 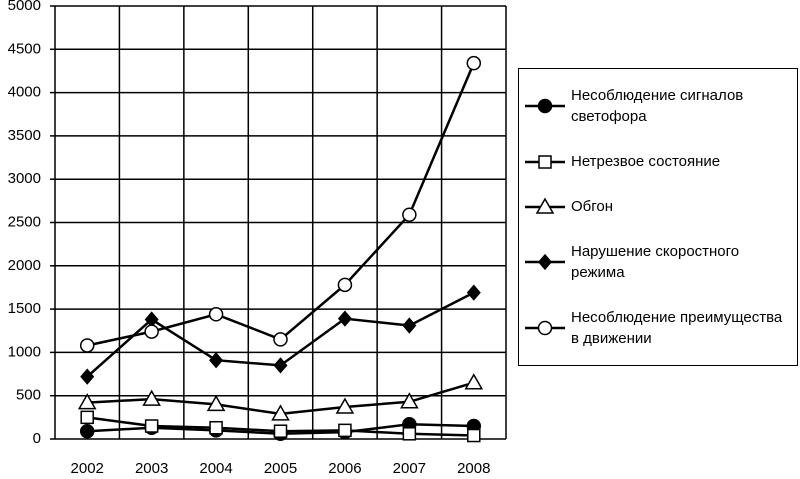 I want to click on x-tick-label: 2006, so click(x=344, y=468).